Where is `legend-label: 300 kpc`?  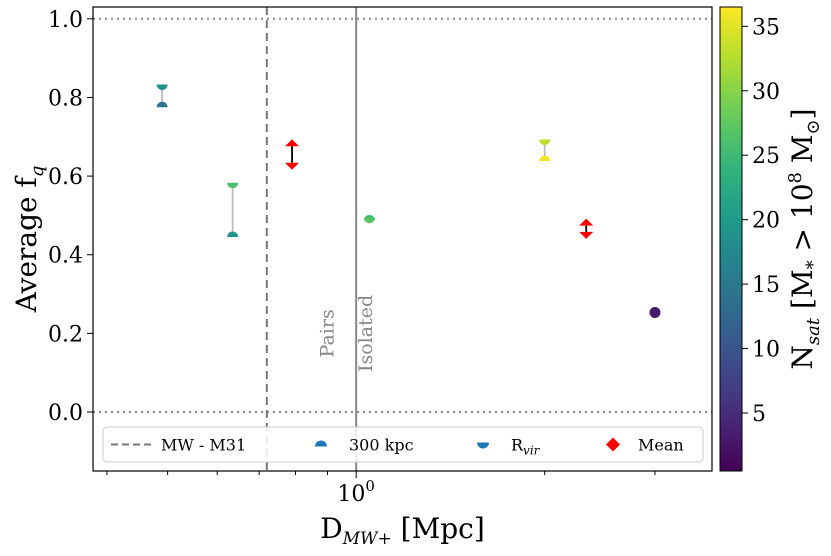 legend-label: 300 kpc is located at coordinates (381, 445).